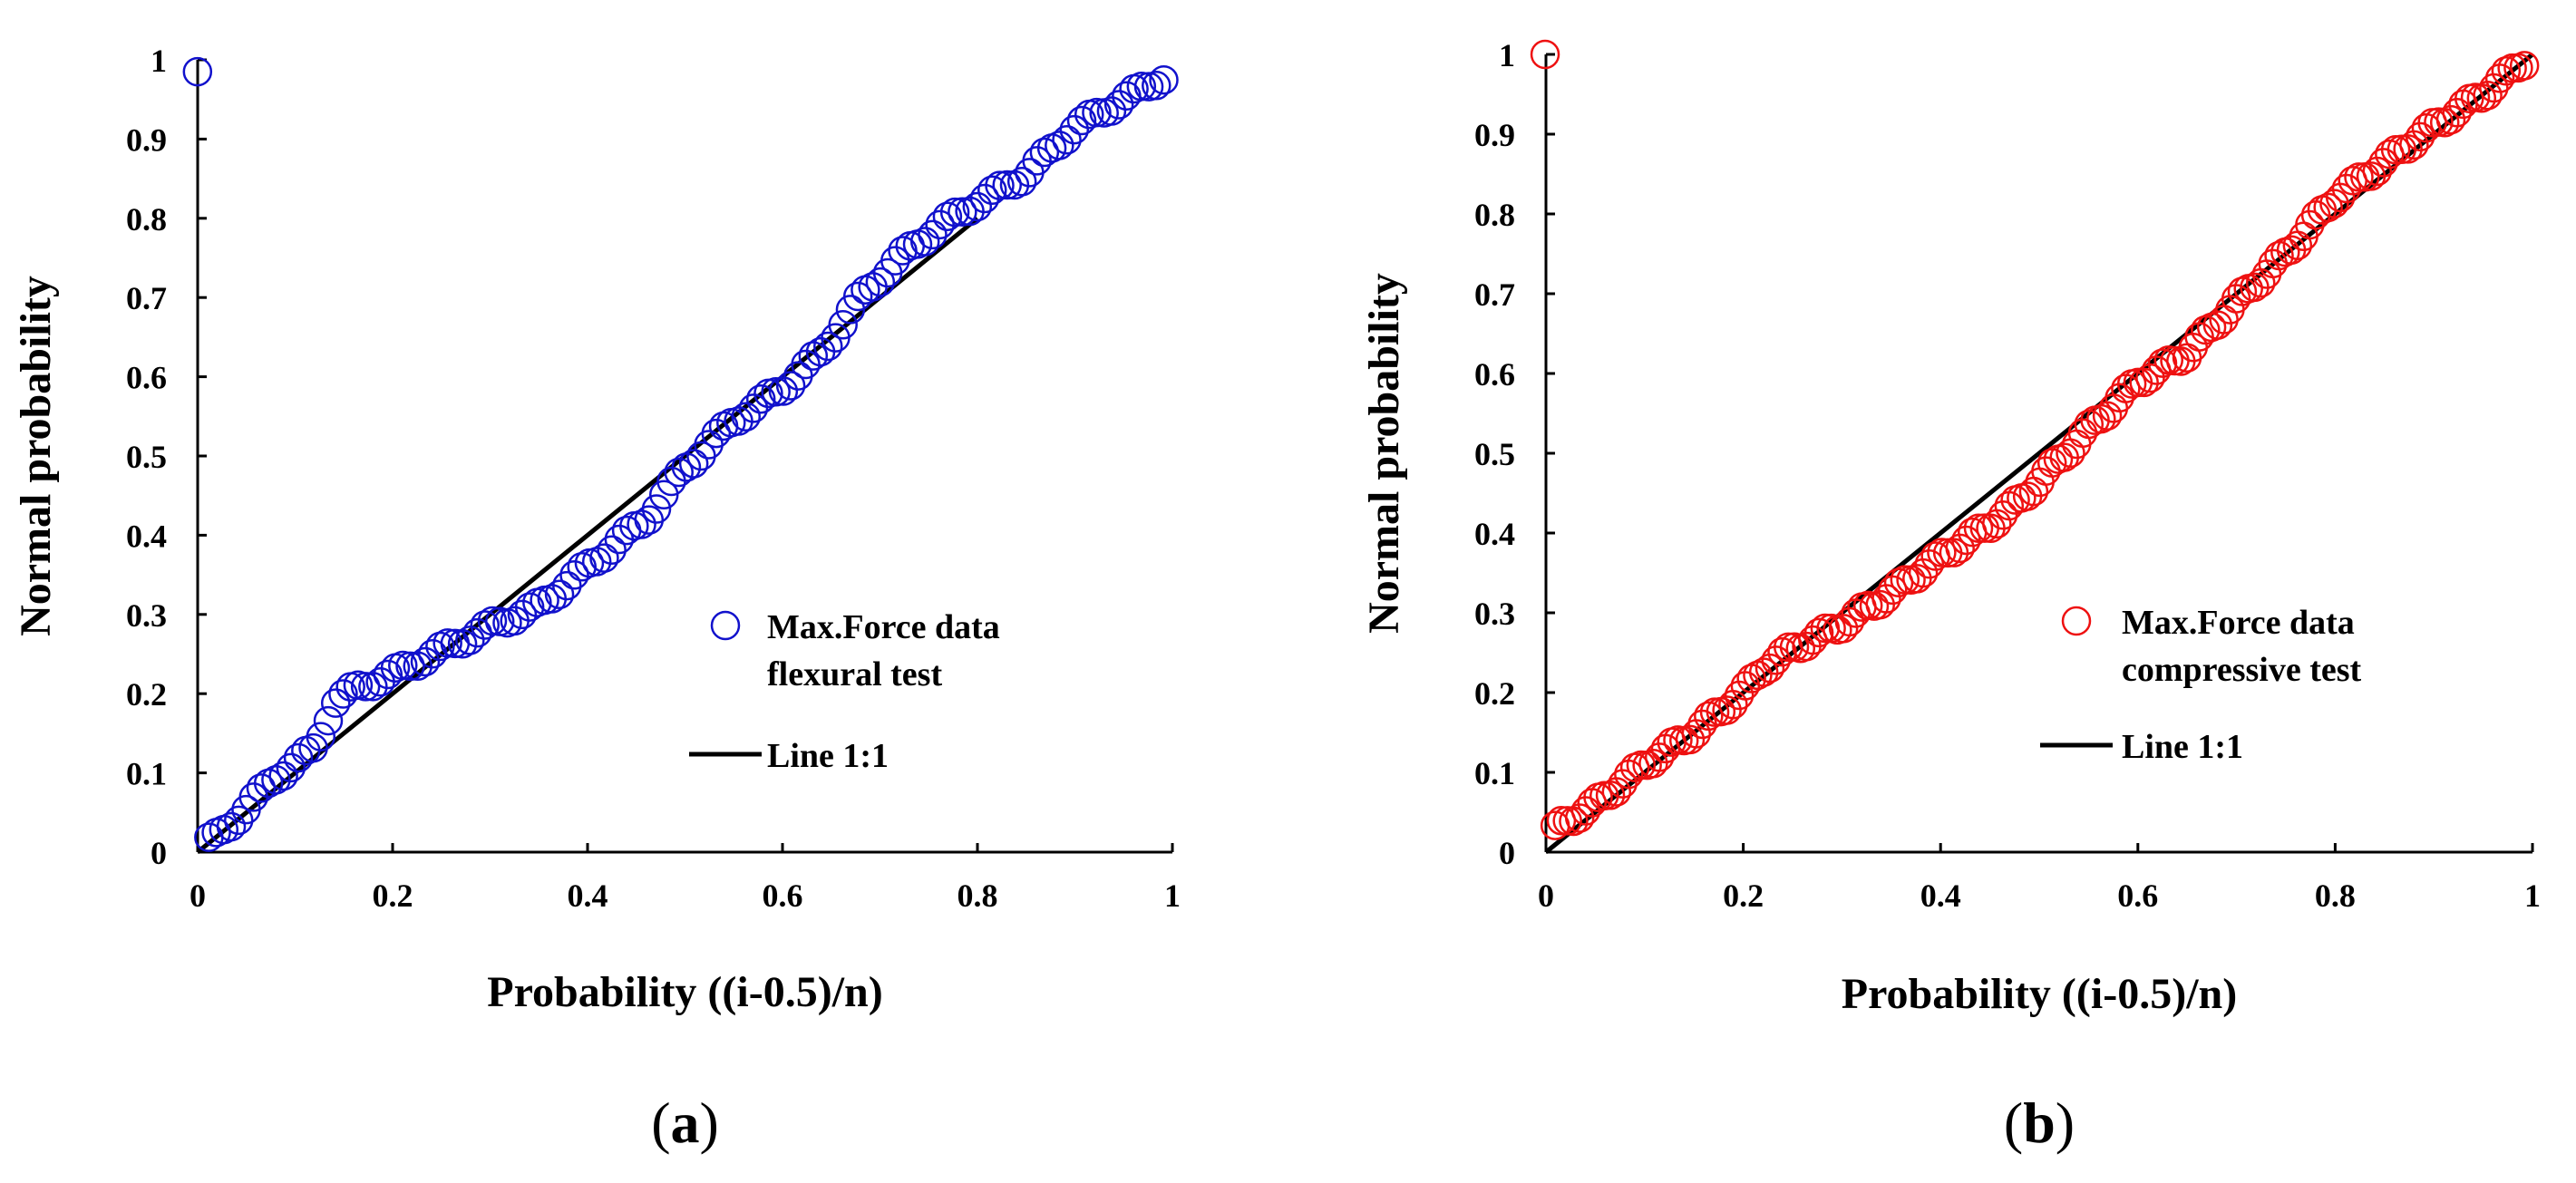  I want to click on legend-label-data: Max.Force data, so click(2238, 623).